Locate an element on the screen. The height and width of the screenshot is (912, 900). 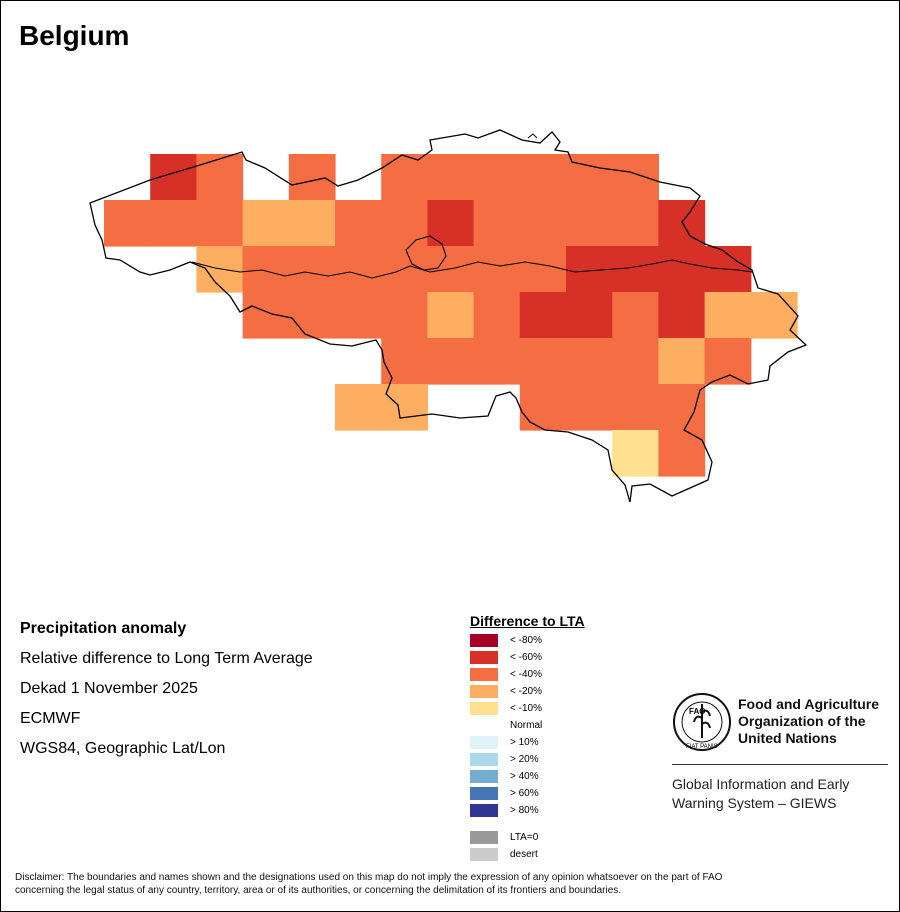
legend-item: > 40% is located at coordinates (527, 777).